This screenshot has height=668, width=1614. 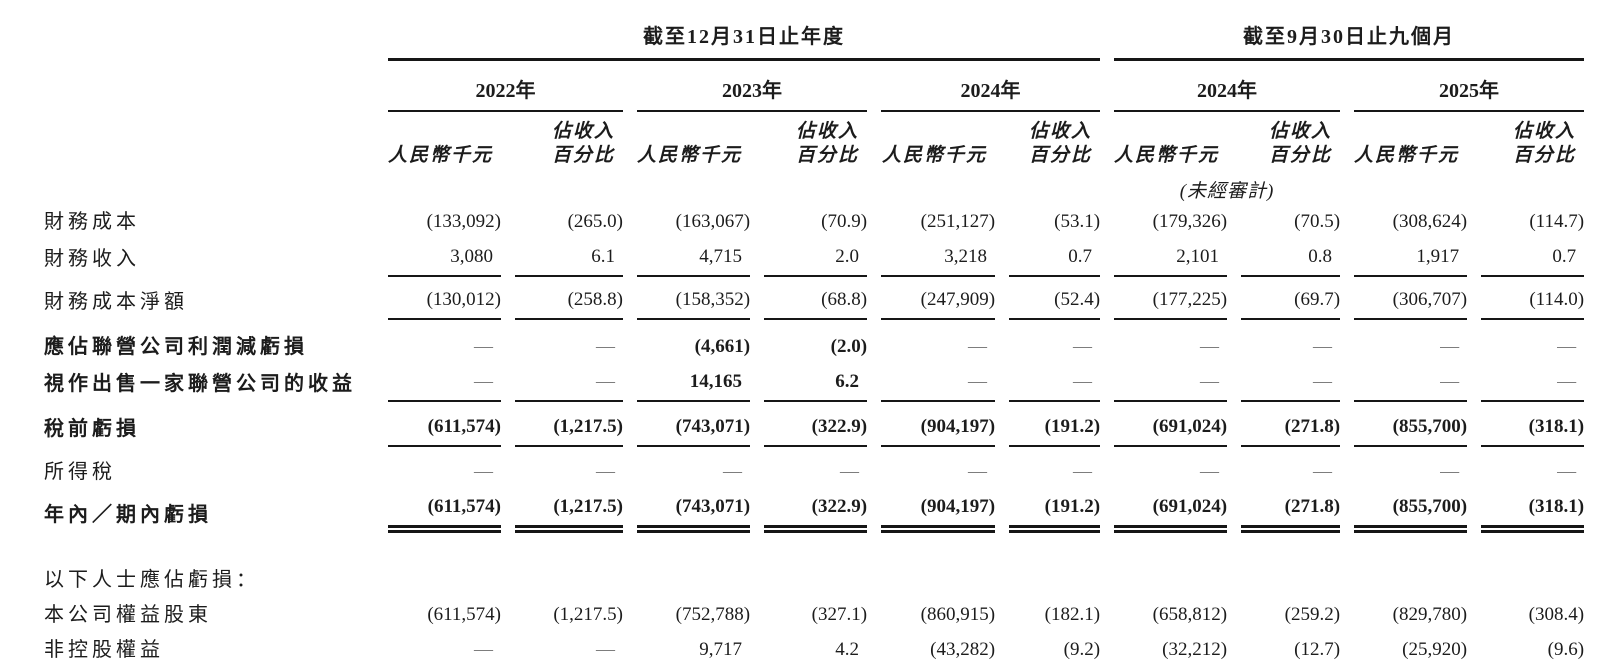 I want to click on pct-cell: (265.0), so click(x=595, y=221).